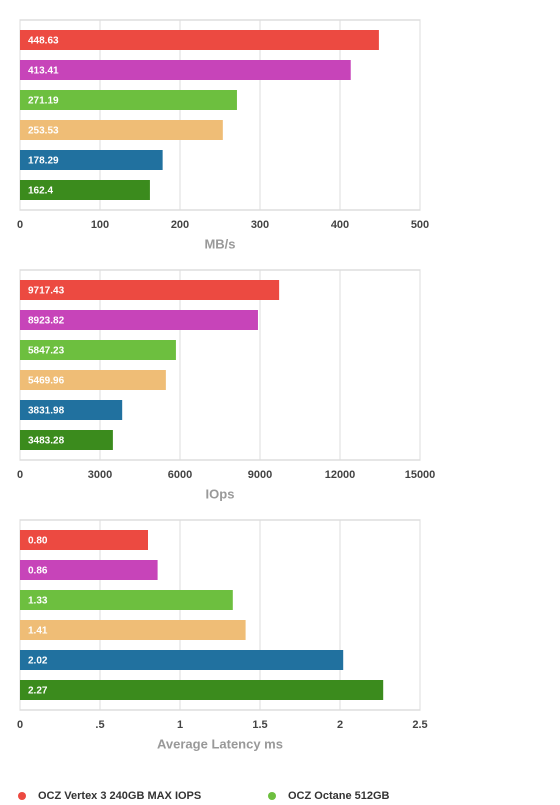 The image size is (560, 805). What do you see at coordinates (339, 795) in the screenshot?
I see `legend-label: OCZ Octane 512GB` at bounding box center [339, 795].